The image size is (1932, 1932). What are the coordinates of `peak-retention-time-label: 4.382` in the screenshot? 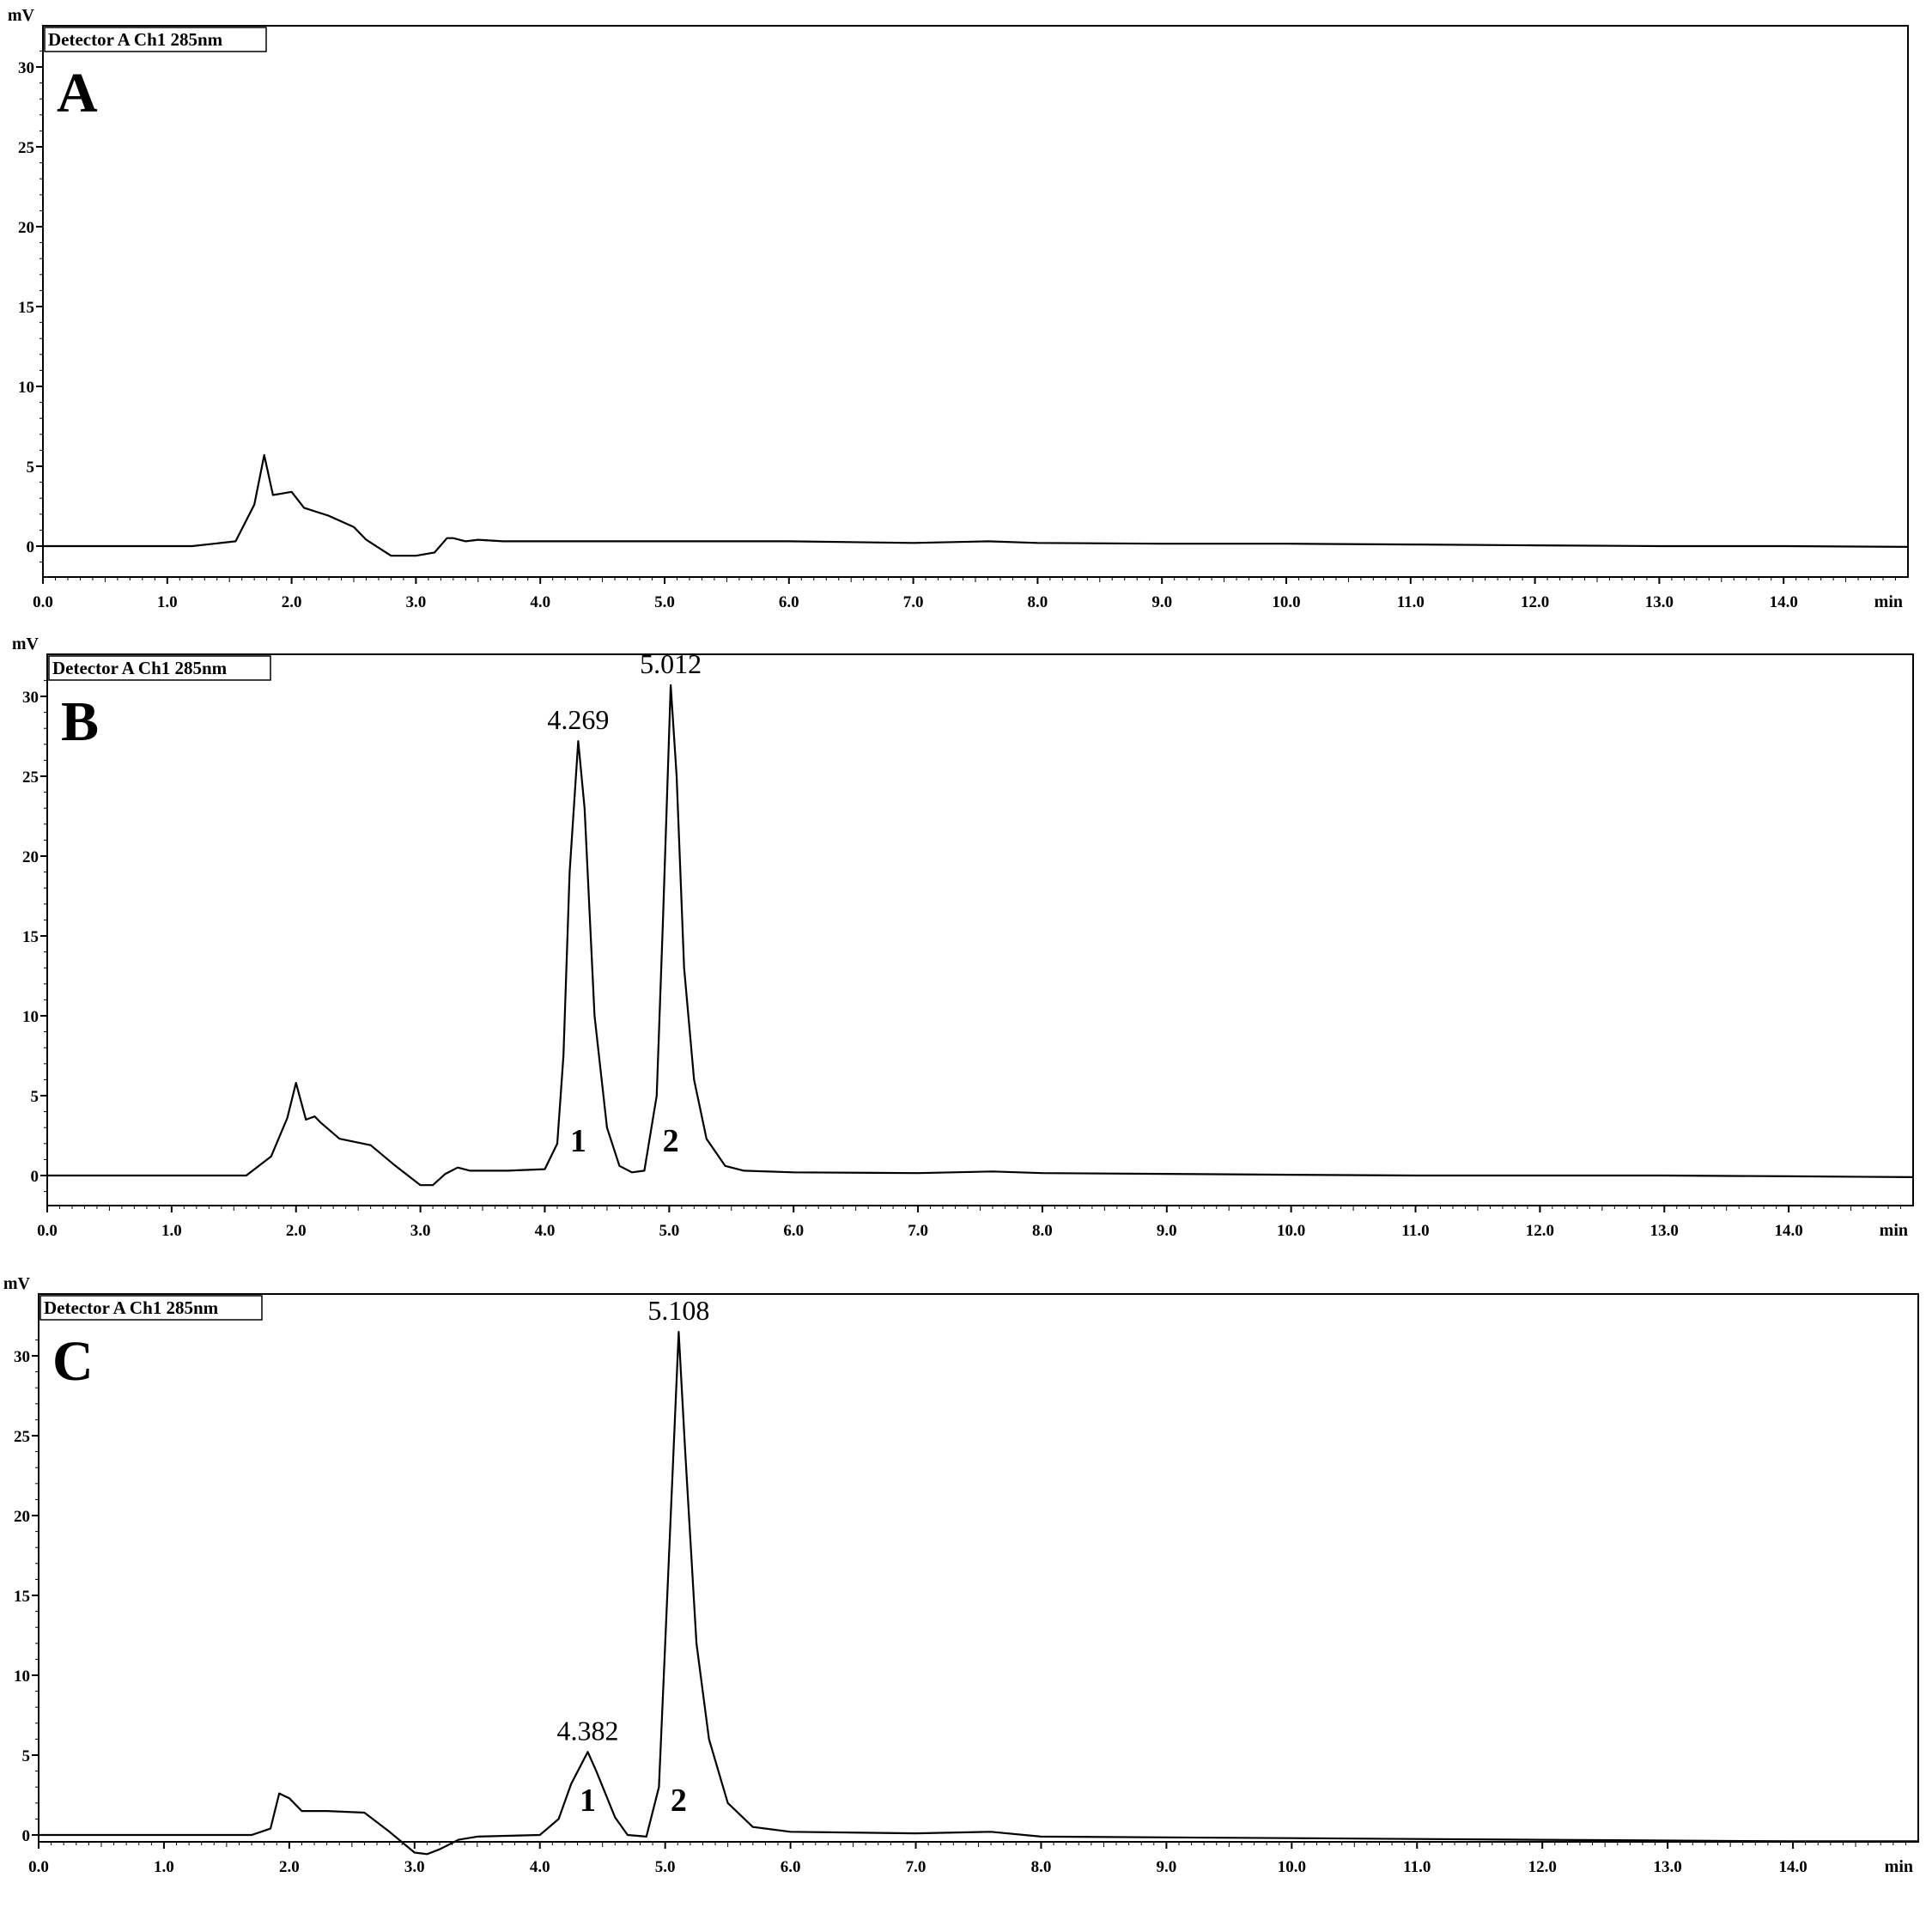 It's located at (587, 1730).